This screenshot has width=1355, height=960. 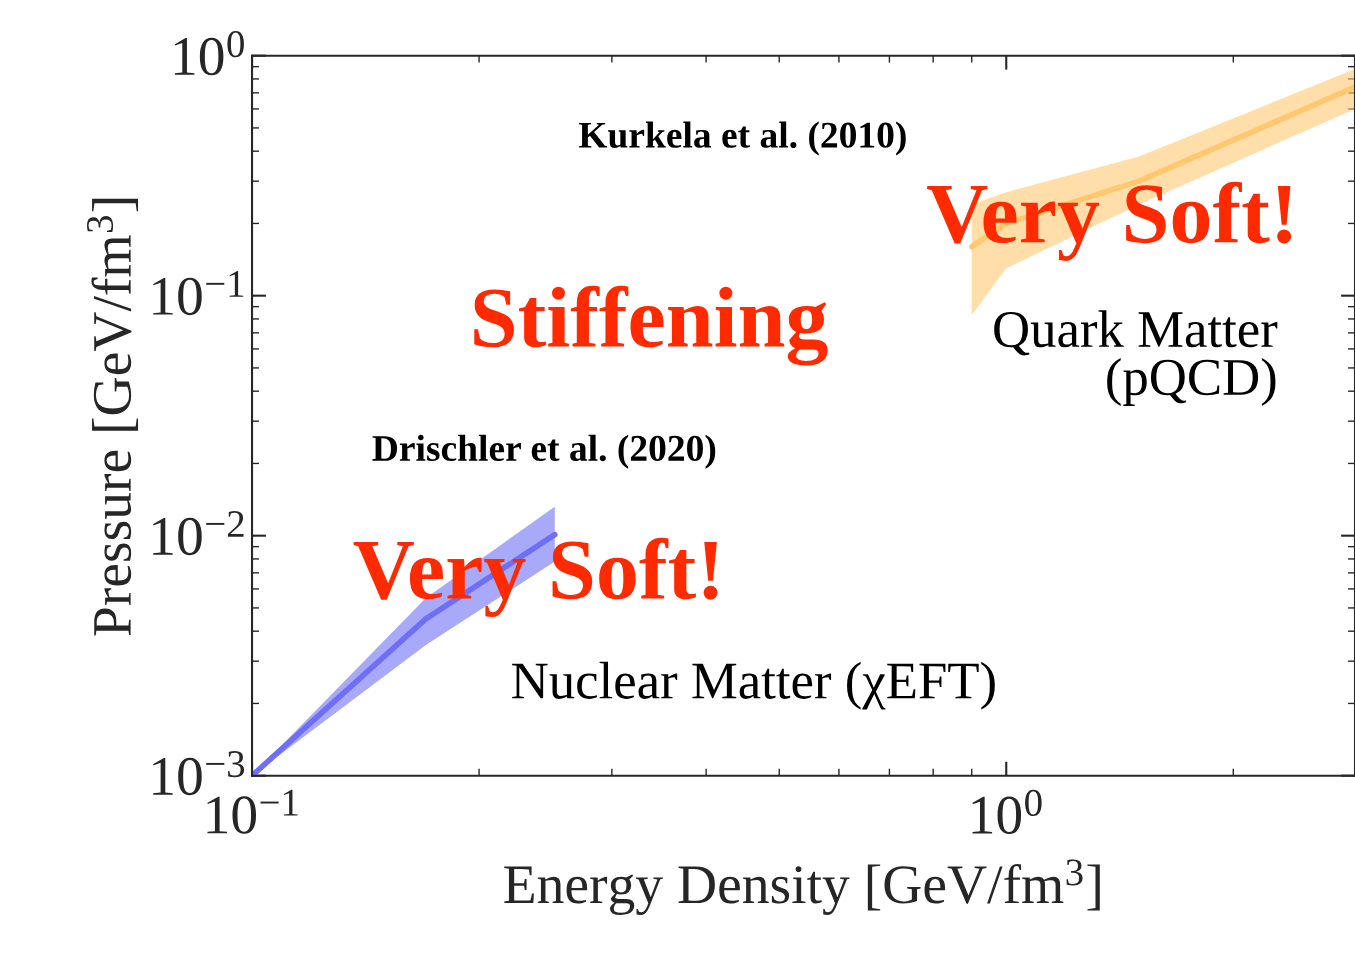 I want to click on y-tick-label: 10$^{0}$, so click(x=209, y=53).